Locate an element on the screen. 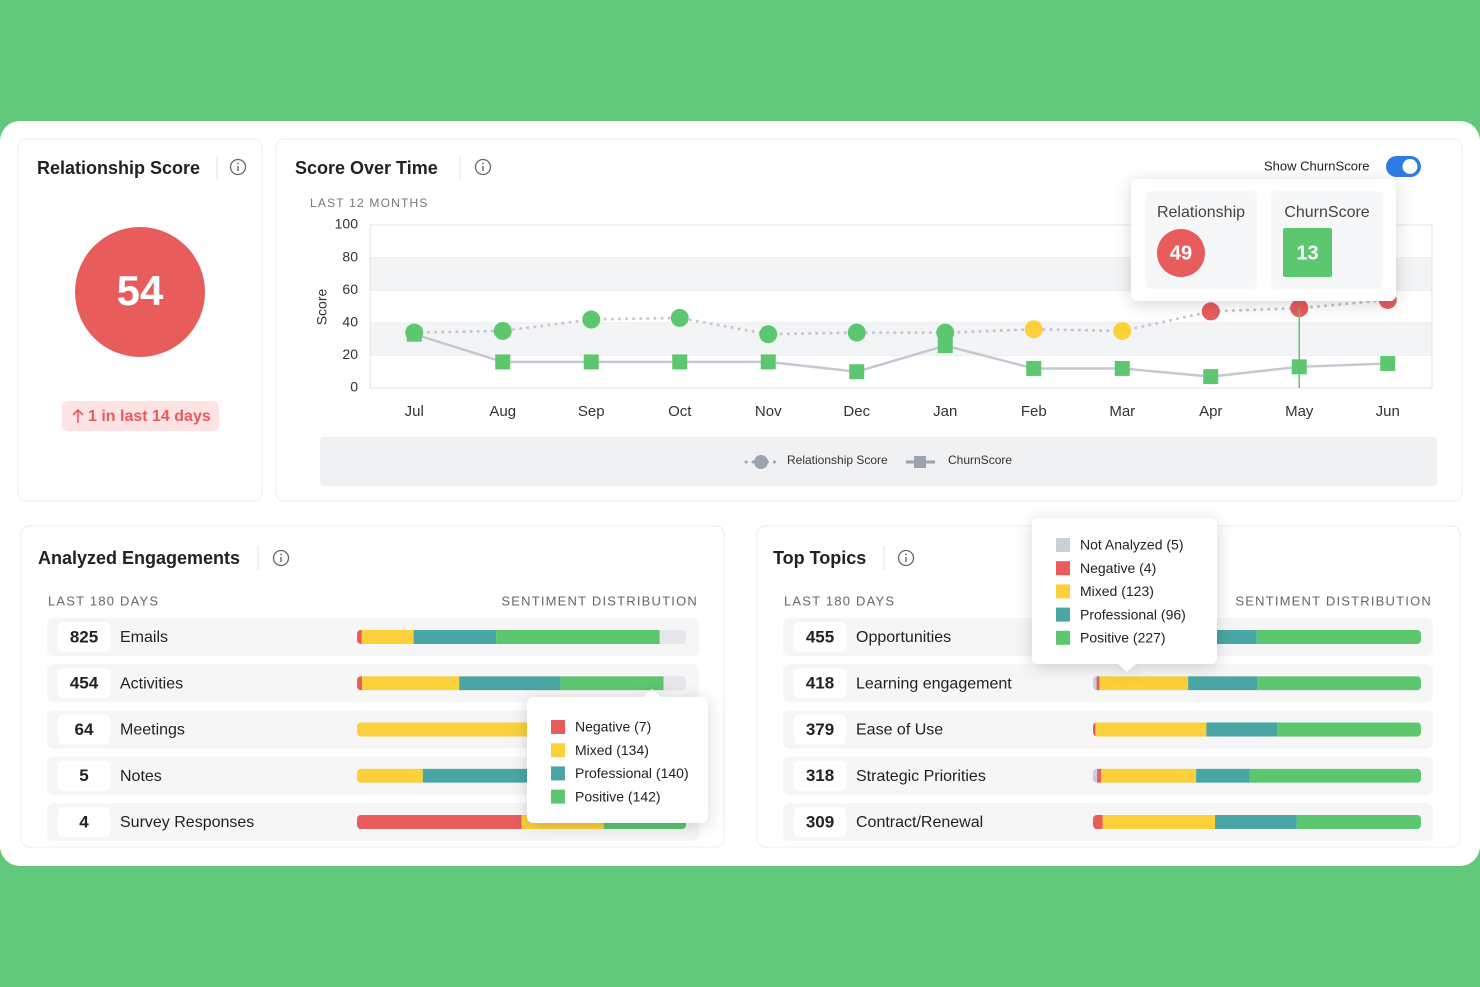 The image size is (1480, 987). legend-item: Relationship Score is located at coordinates (816, 461).